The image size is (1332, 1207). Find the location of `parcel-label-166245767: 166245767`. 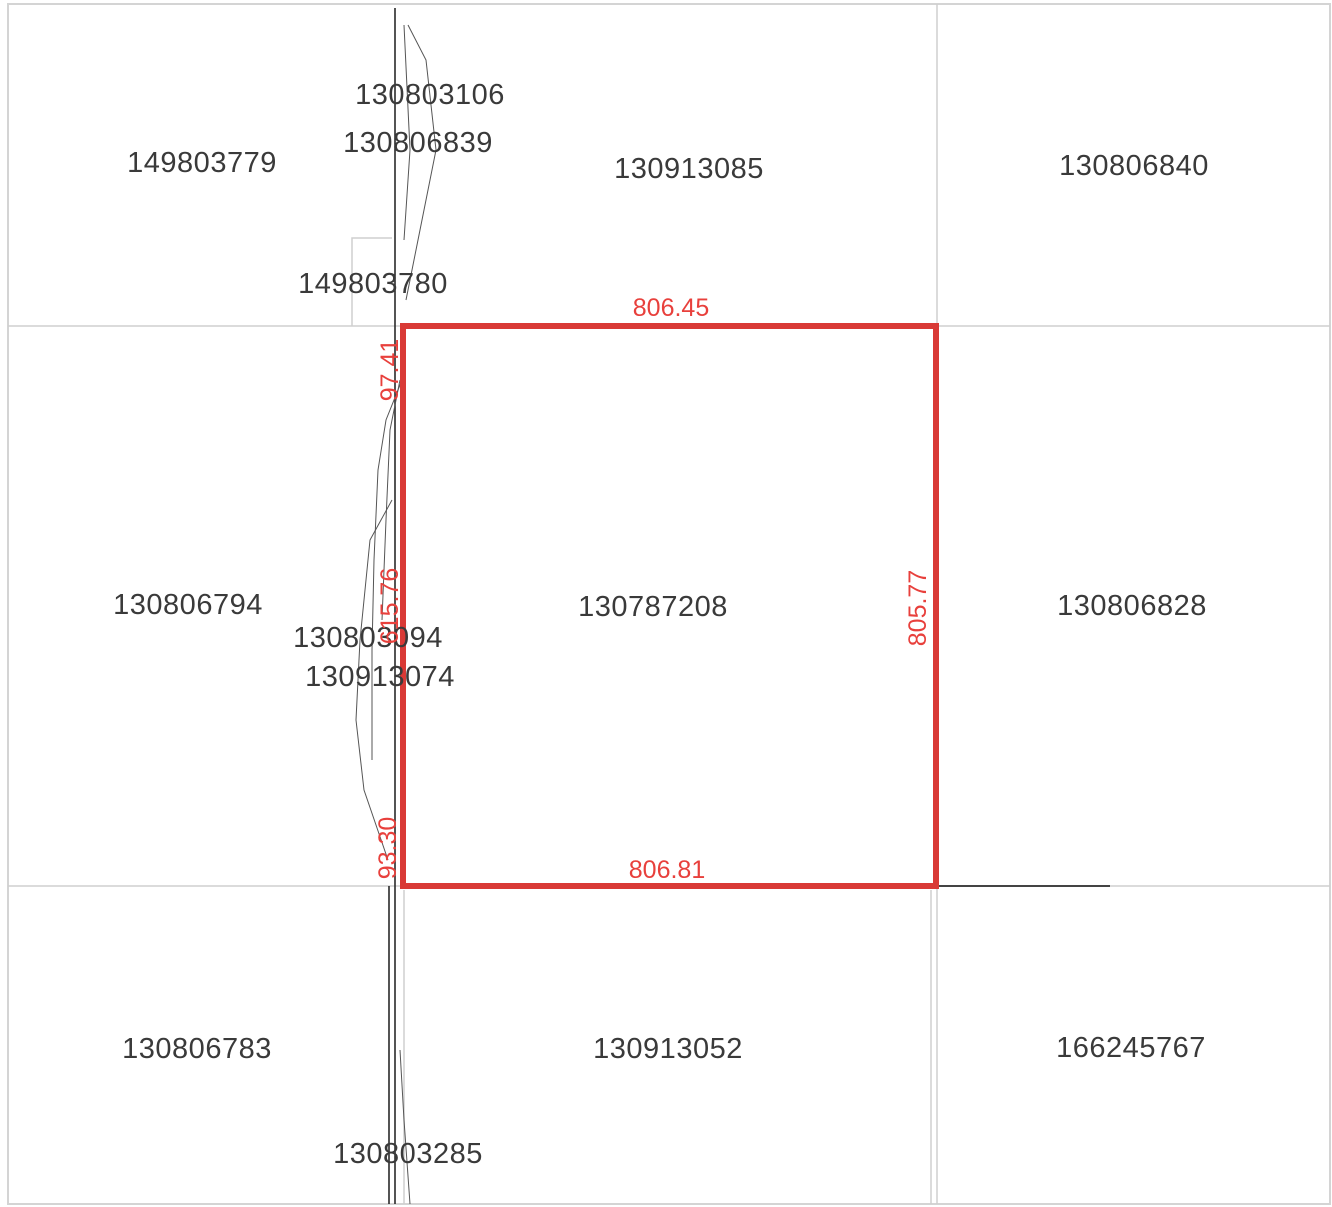

parcel-label-166245767: 166245767 is located at coordinates (1131, 1048).